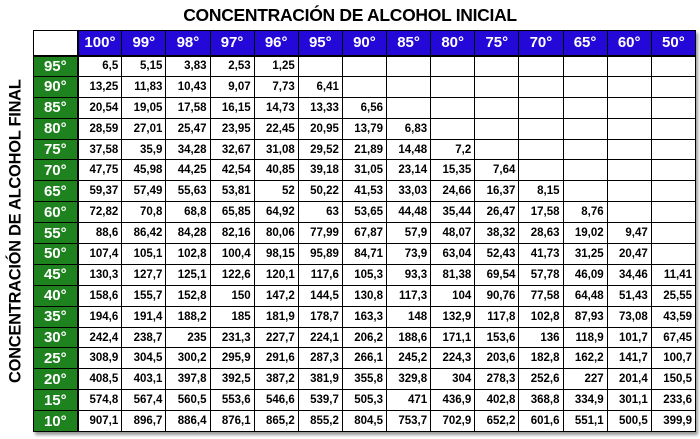 This screenshot has height=439, width=700. Describe the element at coordinates (408, 212) in the screenshot. I see `data-cell: 44,48` at that location.